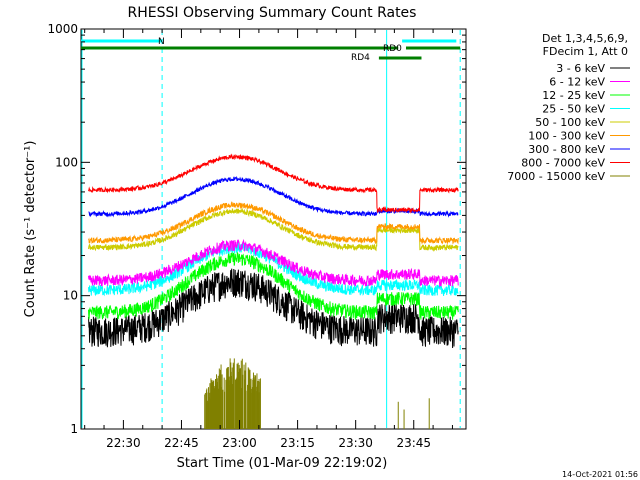  What do you see at coordinates (600, 474) in the screenshot?
I see `timestamp: 14-Oct-2021 01:56` at bounding box center [600, 474].